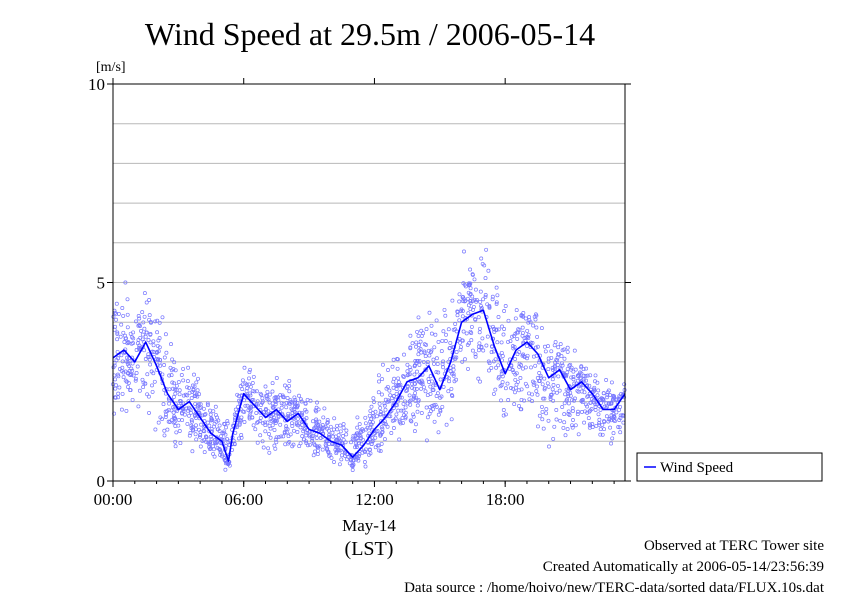 The width and height of the screenshot is (842, 595). I want to click on y-tick-label: 10, so click(96, 84).